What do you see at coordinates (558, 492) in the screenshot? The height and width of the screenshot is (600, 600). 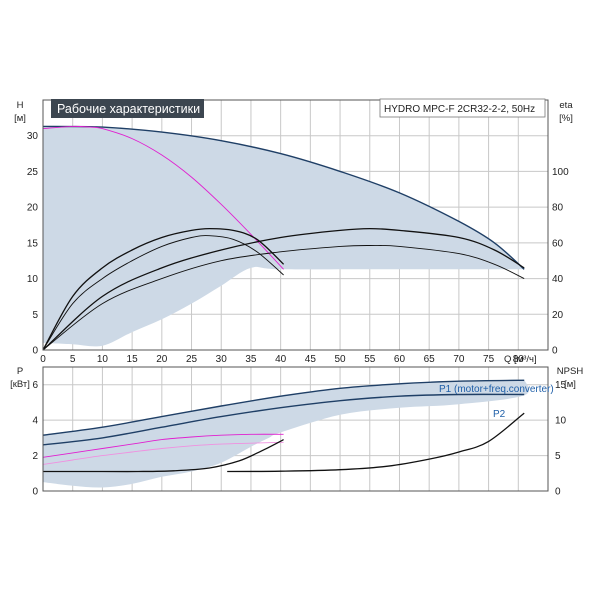 I see `npsh-tick-label: 0` at bounding box center [558, 492].